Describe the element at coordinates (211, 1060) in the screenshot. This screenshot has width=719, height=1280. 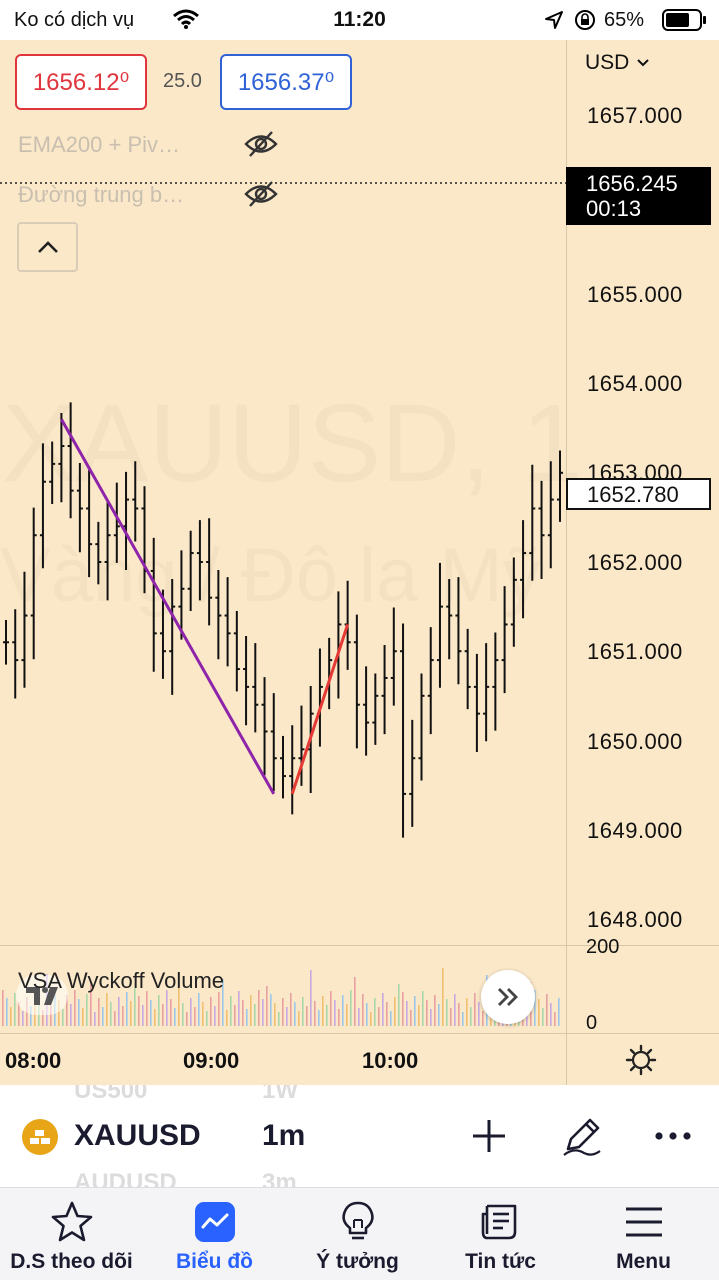
I see `time-tick: 09:00` at that location.